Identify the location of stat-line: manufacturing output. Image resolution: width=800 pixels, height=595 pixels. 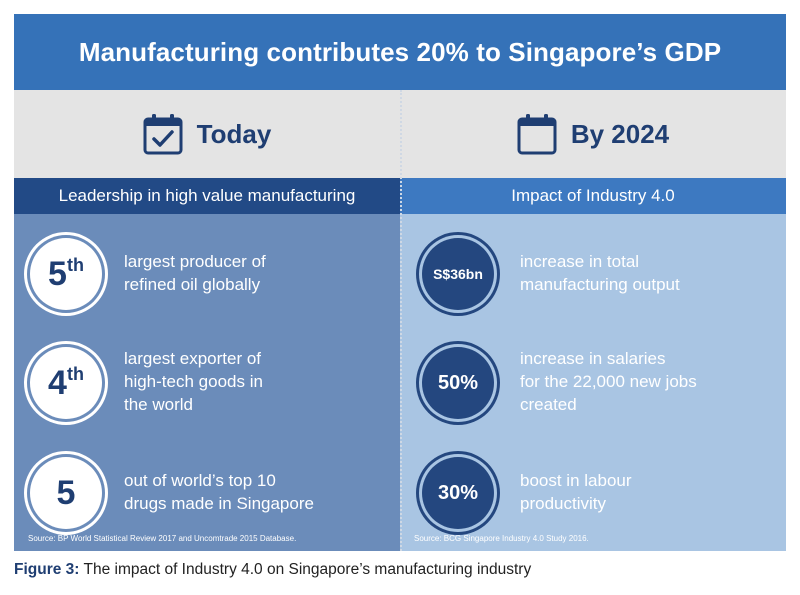
(600, 284).